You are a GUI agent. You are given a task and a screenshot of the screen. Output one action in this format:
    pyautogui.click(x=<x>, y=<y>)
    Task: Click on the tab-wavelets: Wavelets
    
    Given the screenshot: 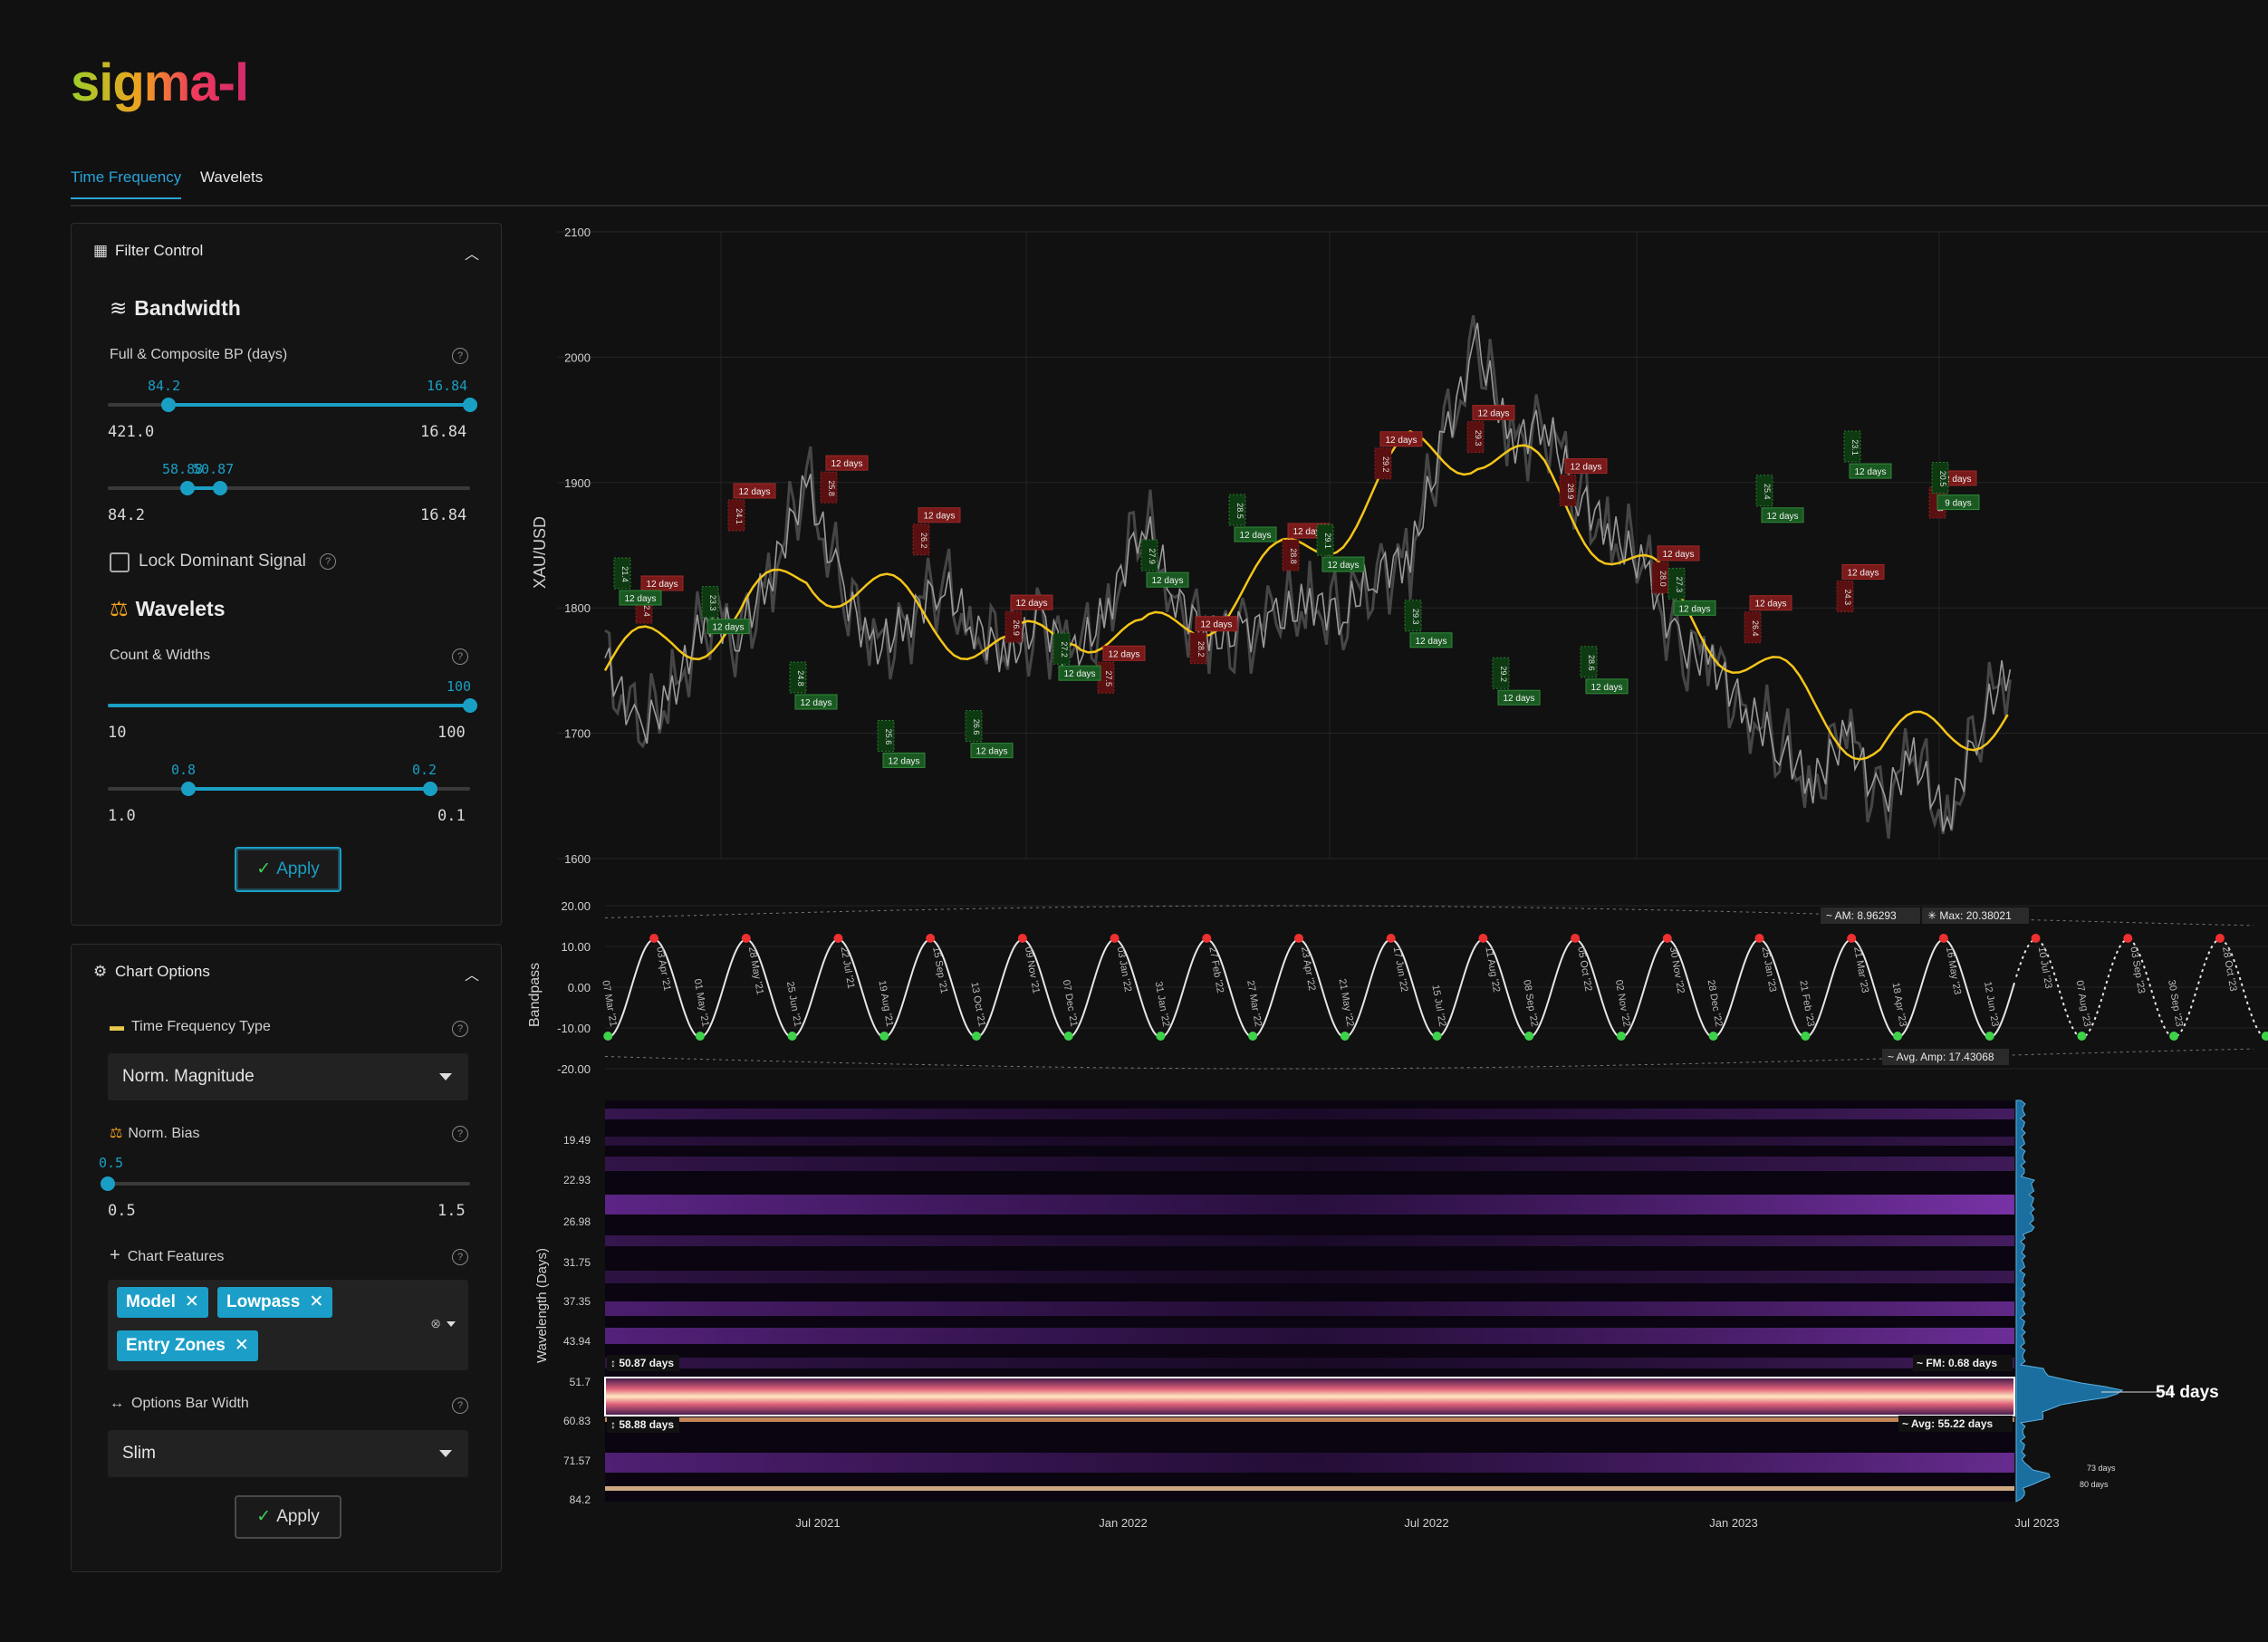 What is the action you would take?
    pyautogui.click(x=232, y=177)
    